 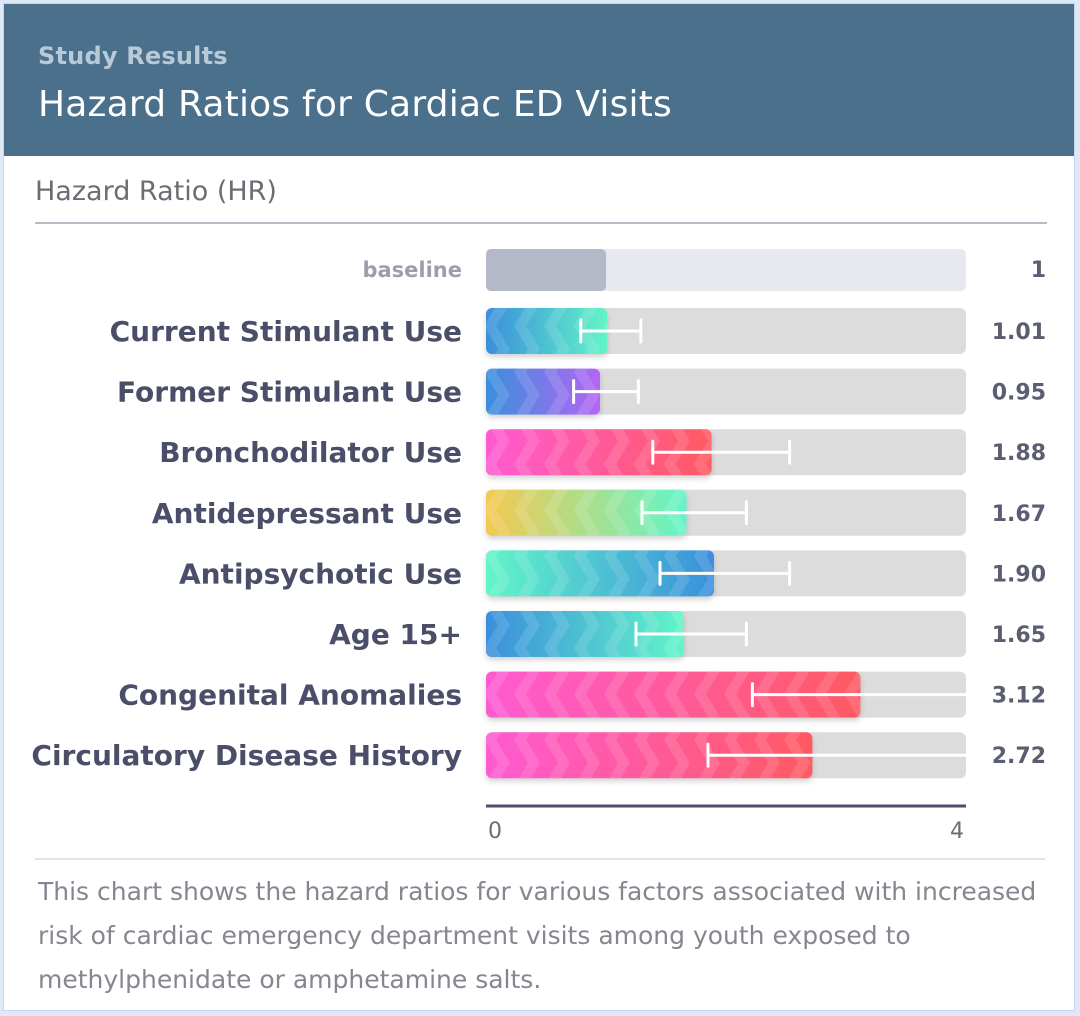 What do you see at coordinates (133, 56) in the screenshot?
I see `eyebrow-label: Study Results` at bounding box center [133, 56].